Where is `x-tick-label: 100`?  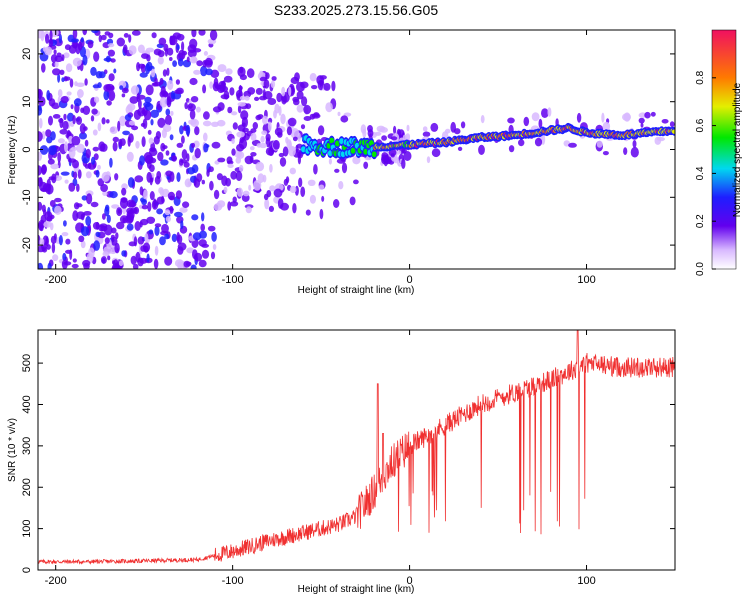 x-tick-label: 100 is located at coordinates (586, 581).